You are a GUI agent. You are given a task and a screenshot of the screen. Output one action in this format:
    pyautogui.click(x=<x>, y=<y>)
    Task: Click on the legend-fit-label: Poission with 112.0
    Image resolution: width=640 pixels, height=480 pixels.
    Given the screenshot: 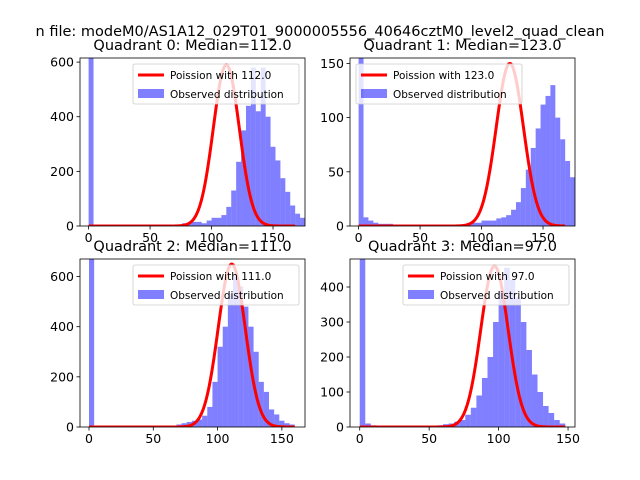 What is the action you would take?
    pyautogui.click(x=220, y=76)
    